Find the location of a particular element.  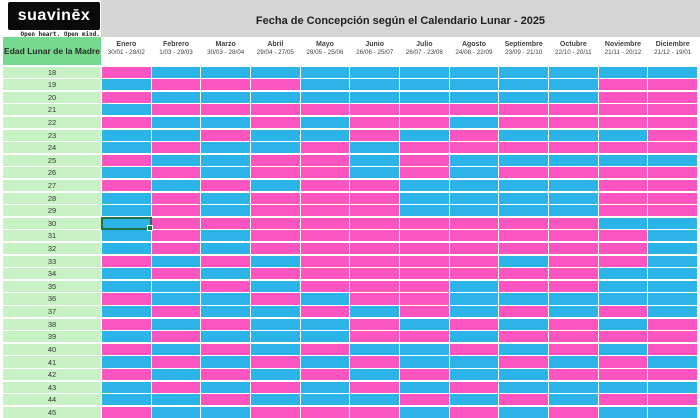

prediction-cell-43-junio is located at coordinates (374, 387).